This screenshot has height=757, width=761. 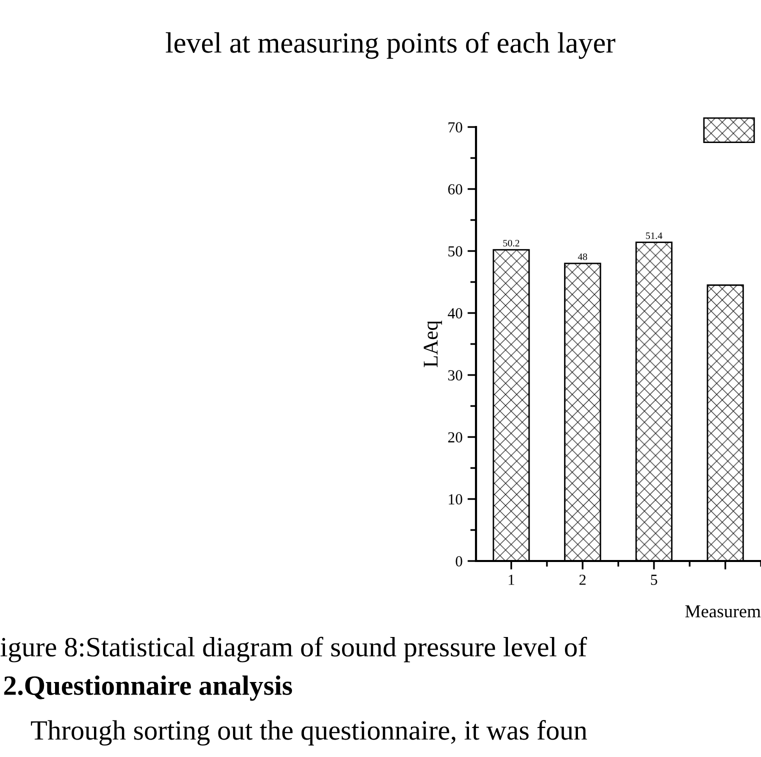 What do you see at coordinates (309, 733) in the screenshot?
I see `text: Through sorting out the questionnaire, it was foun` at bounding box center [309, 733].